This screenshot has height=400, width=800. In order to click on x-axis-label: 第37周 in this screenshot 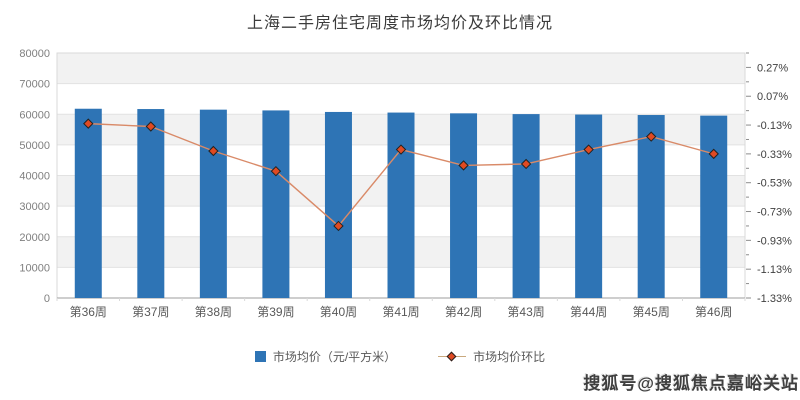, I will do `click(150, 312)`.